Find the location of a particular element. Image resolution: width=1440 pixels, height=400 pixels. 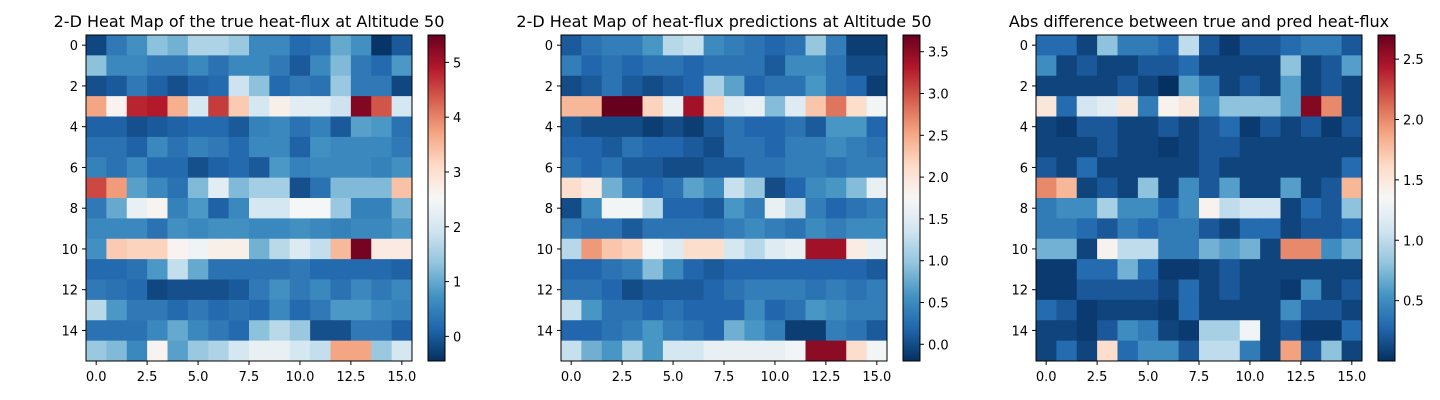

x-tick-label: 15.0 is located at coordinates (401, 377).